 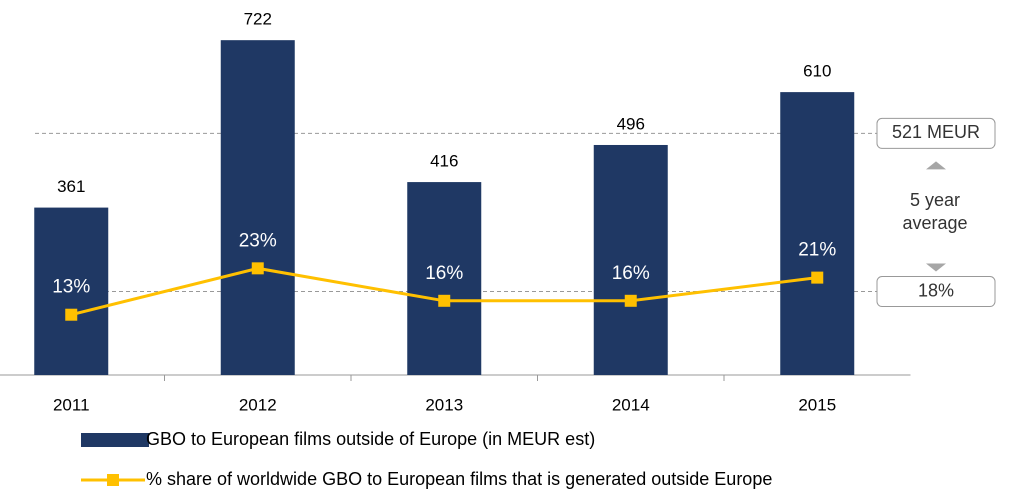 What do you see at coordinates (258, 19) in the screenshot?
I see `bar-value-label: 722` at bounding box center [258, 19].